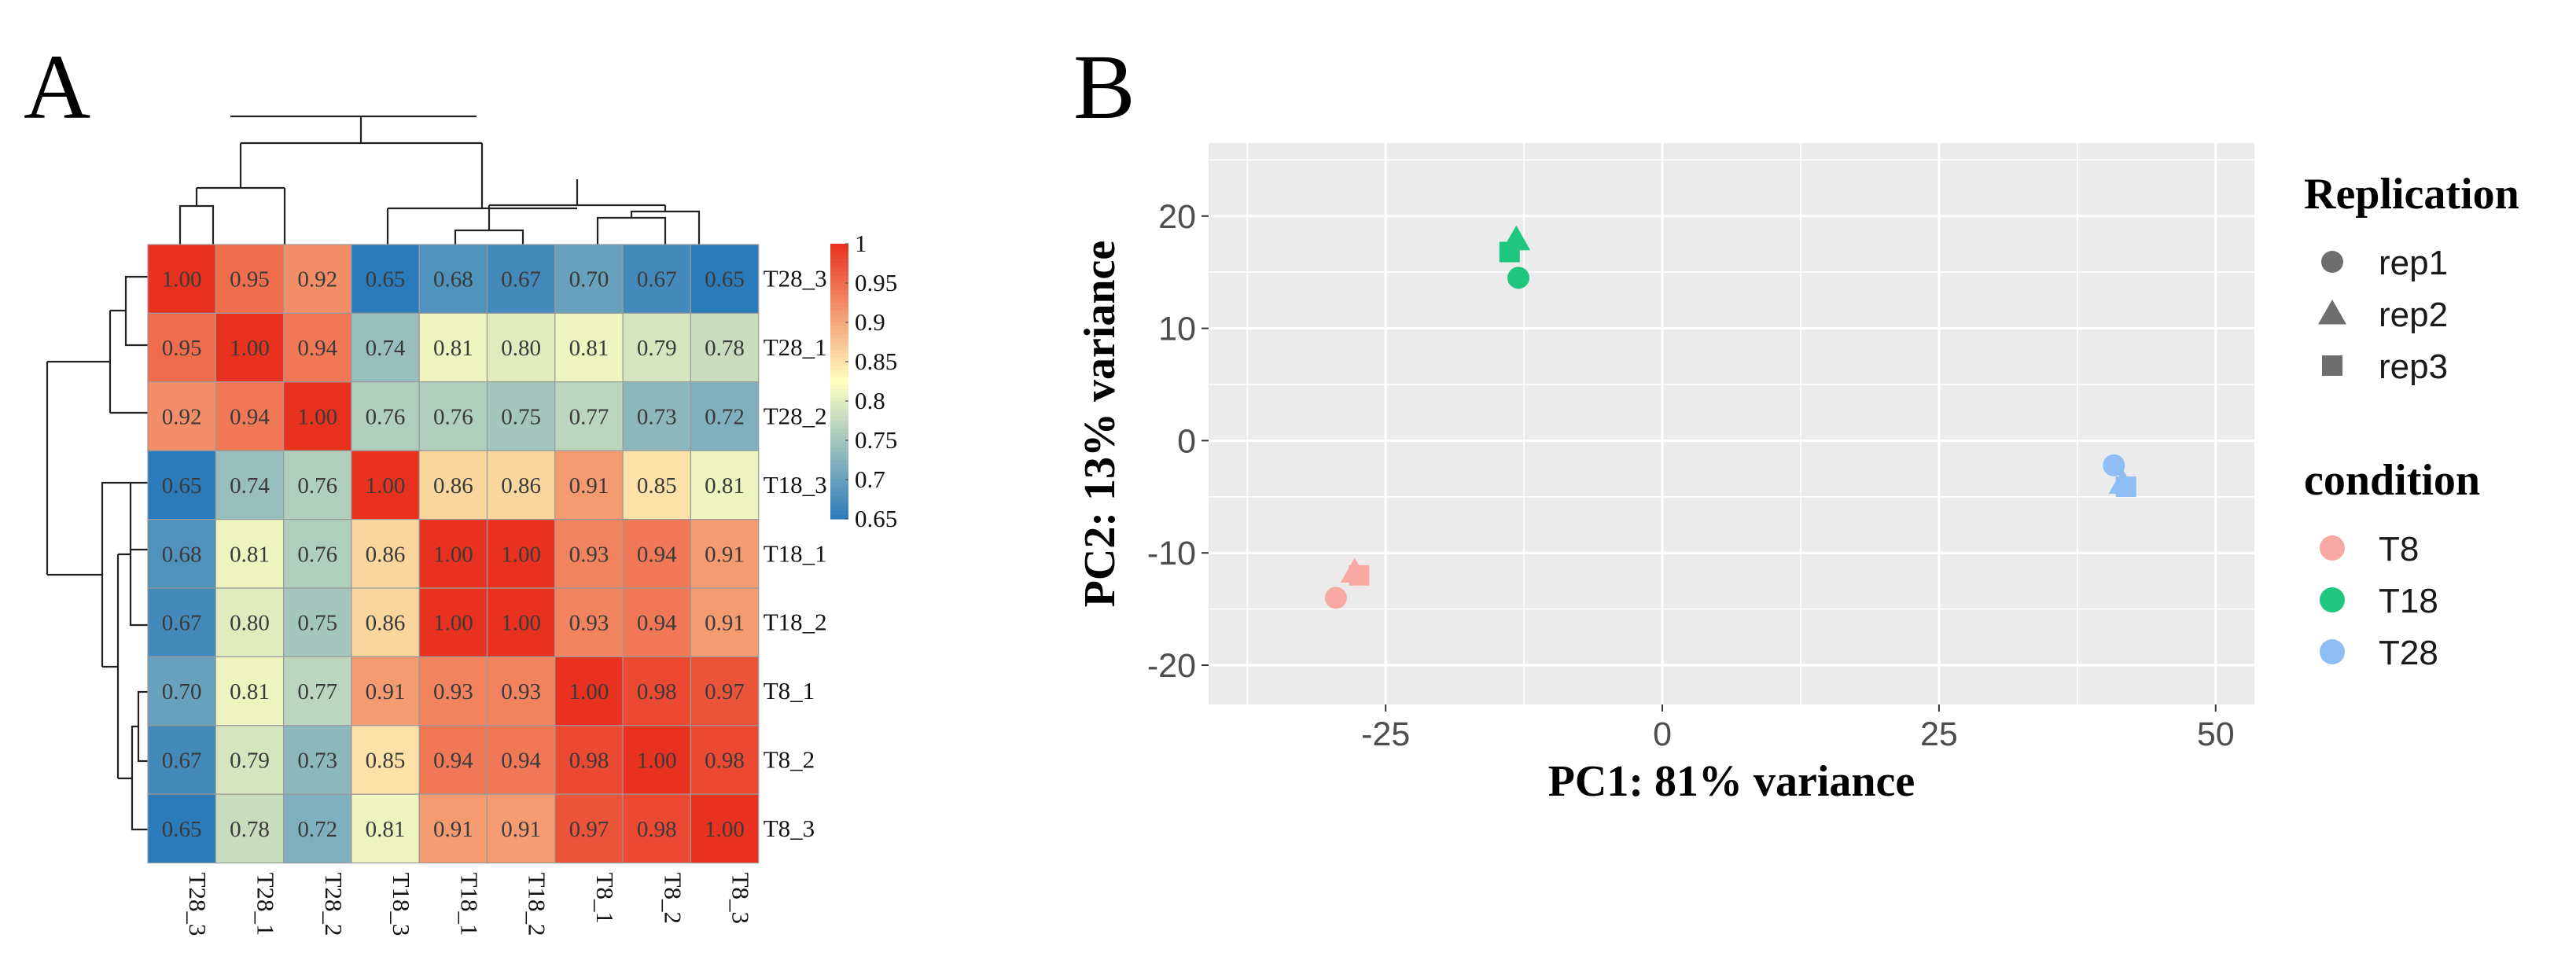 The width and height of the screenshot is (2576, 960). What do you see at coordinates (2413, 367) in the screenshot?
I see `legend-label-rep3: rep3` at bounding box center [2413, 367].